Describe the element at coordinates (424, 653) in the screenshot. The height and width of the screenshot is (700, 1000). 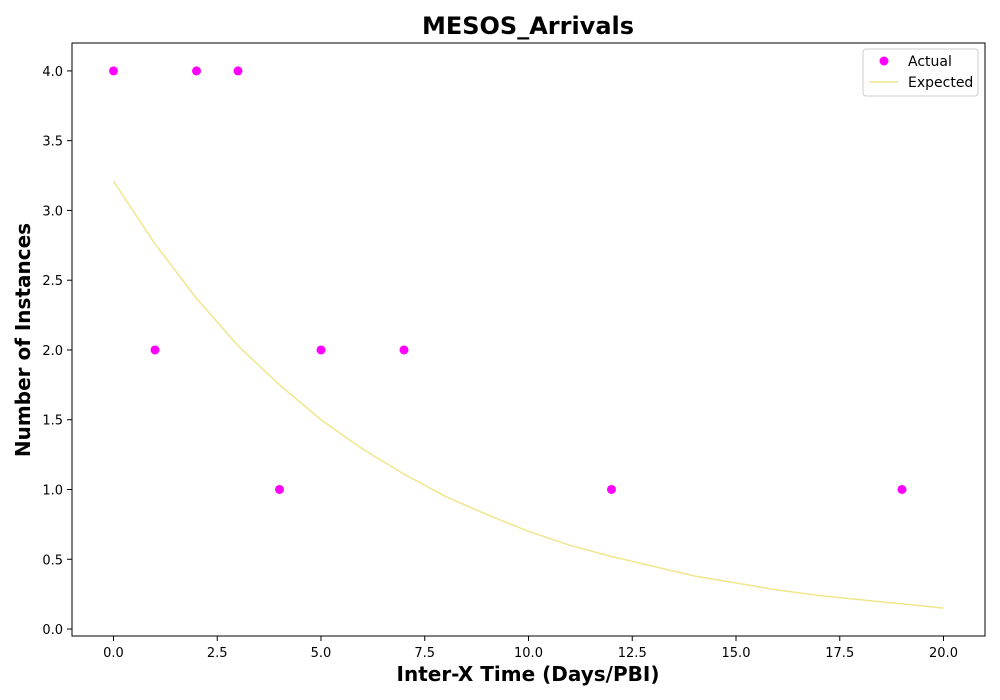
I see `x-tick-label: 7.5` at that location.